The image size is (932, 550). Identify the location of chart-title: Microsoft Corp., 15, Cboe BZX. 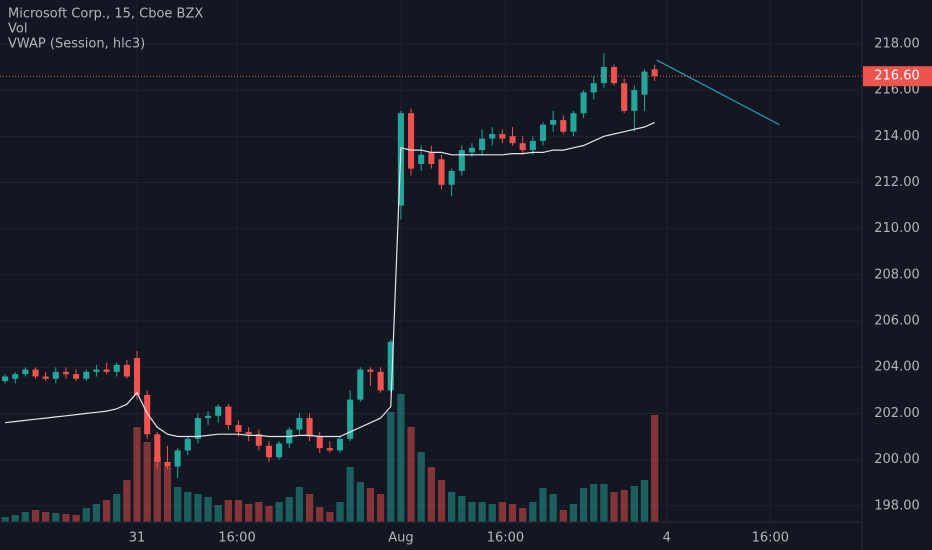
(105, 14).